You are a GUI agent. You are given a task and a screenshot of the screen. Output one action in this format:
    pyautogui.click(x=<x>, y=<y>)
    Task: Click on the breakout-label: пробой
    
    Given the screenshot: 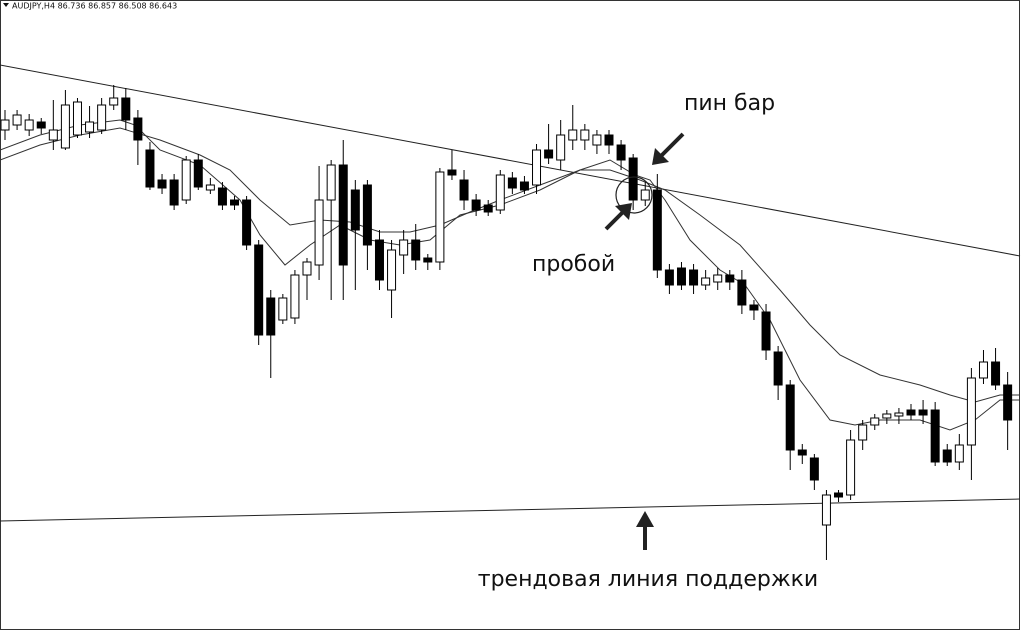 What is the action you would take?
    pyautogui.click(x=573, y=264)
    